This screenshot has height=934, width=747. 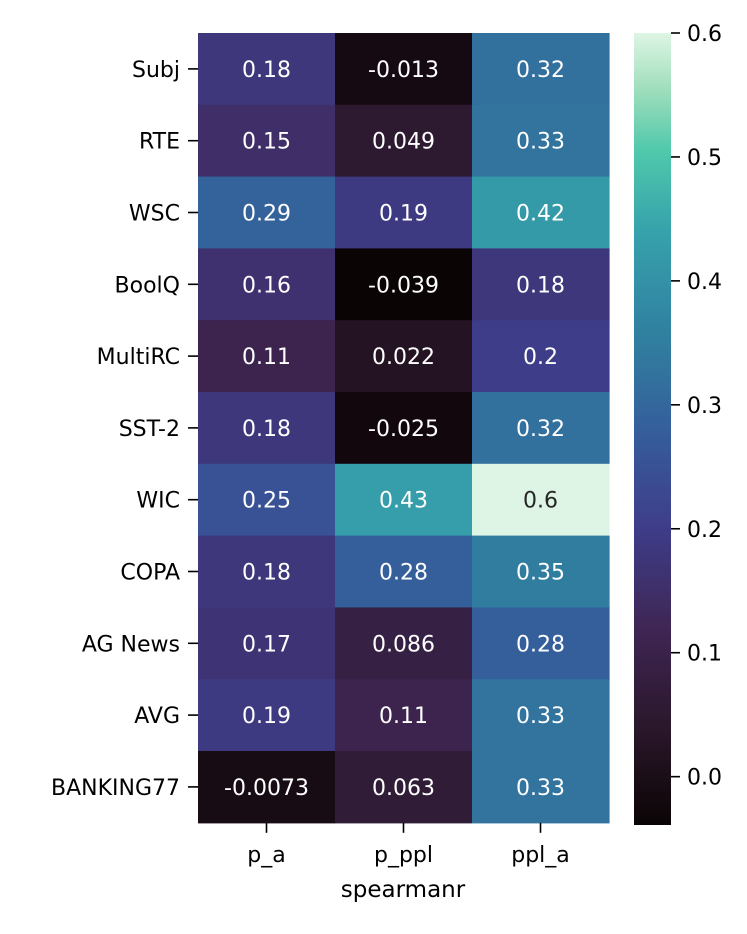 I want to click on colorbar-tick-label: 0.2, so click(x=704, y=530).